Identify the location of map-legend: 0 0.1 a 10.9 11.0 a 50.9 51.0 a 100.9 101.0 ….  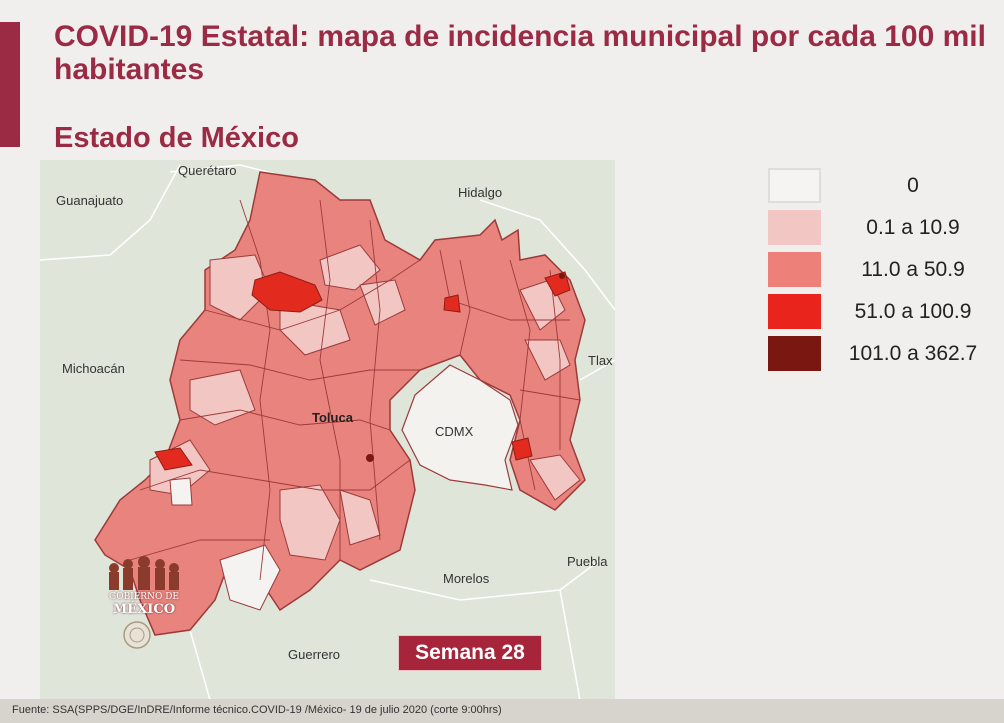
(883, 273).